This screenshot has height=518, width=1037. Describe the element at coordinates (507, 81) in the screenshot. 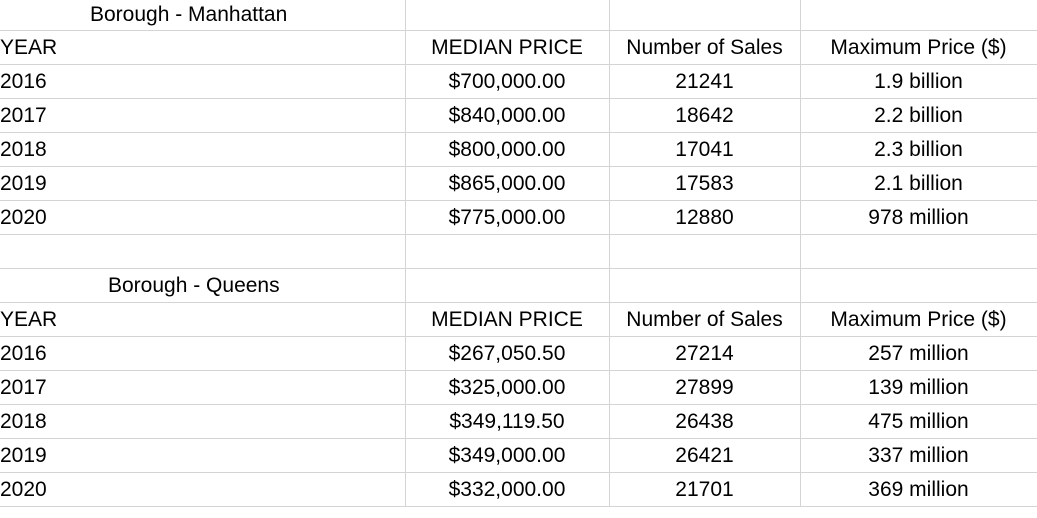

I see `cell-median-price: $700,000.00` at that location.